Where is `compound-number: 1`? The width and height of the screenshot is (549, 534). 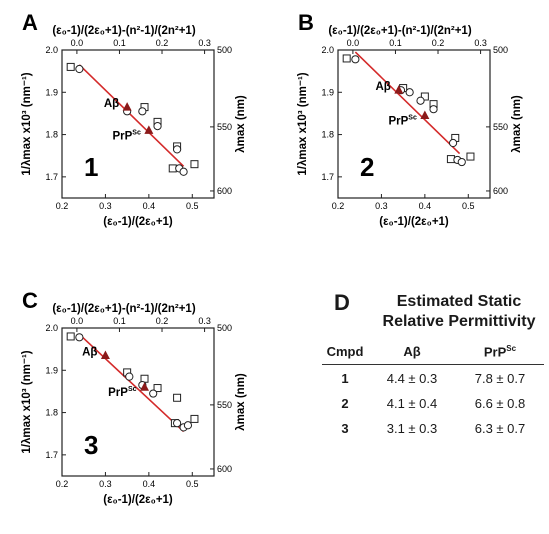
compound-number: 1 is located at coordinates (91, 167).